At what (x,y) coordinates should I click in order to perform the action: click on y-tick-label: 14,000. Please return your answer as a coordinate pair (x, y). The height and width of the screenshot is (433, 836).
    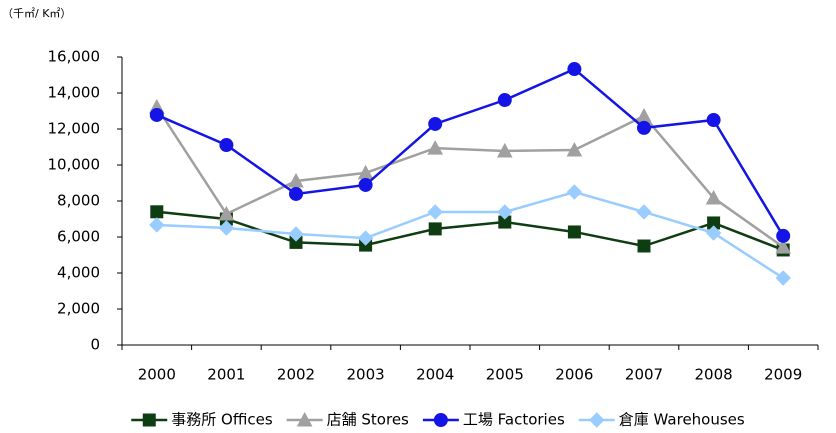
    Looking at the image, I should click on (74, 93).